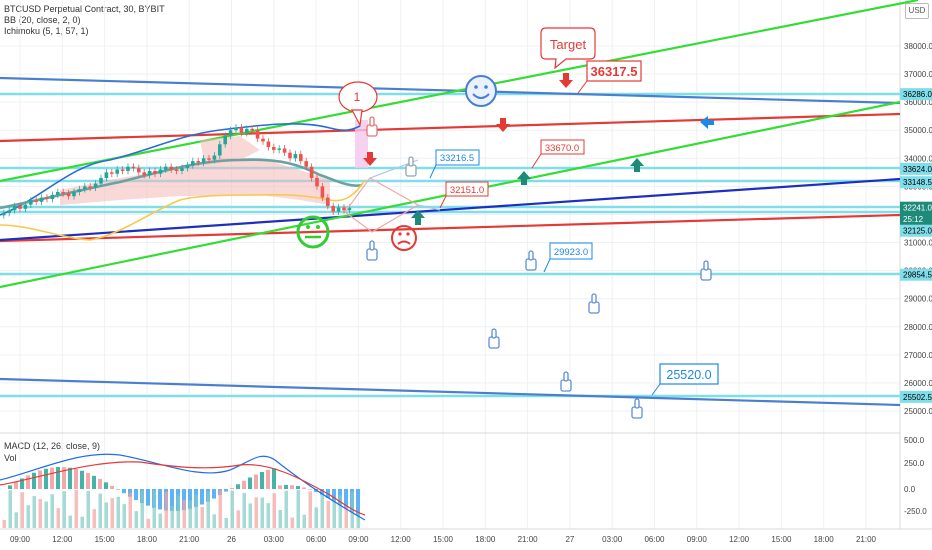 The height and width of the screenshot is (550, 932). I want to click on price-marker: 25502.5, so click(917, 397).